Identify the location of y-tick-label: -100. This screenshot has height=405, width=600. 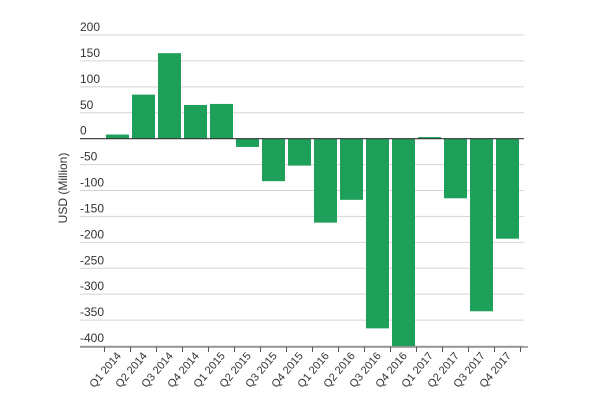
(92, 183).